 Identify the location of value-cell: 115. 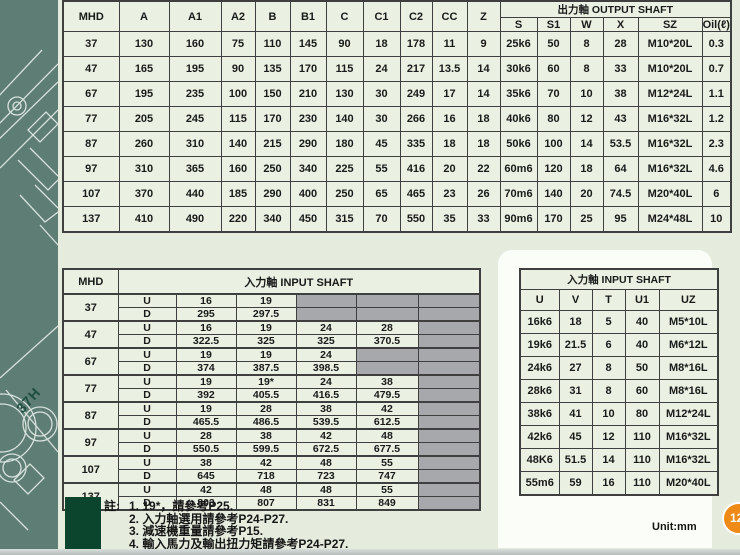
(238, 119).